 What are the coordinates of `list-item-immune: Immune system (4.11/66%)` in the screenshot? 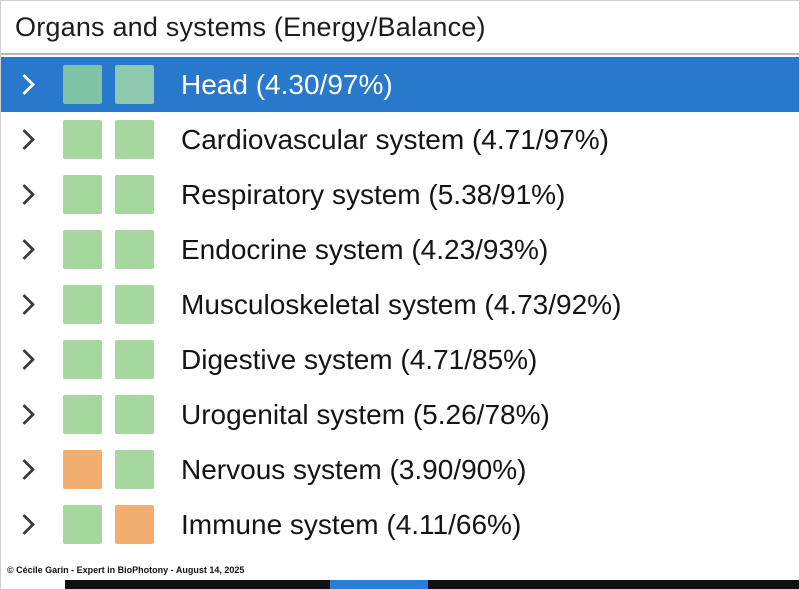 It's located at (400, 524).